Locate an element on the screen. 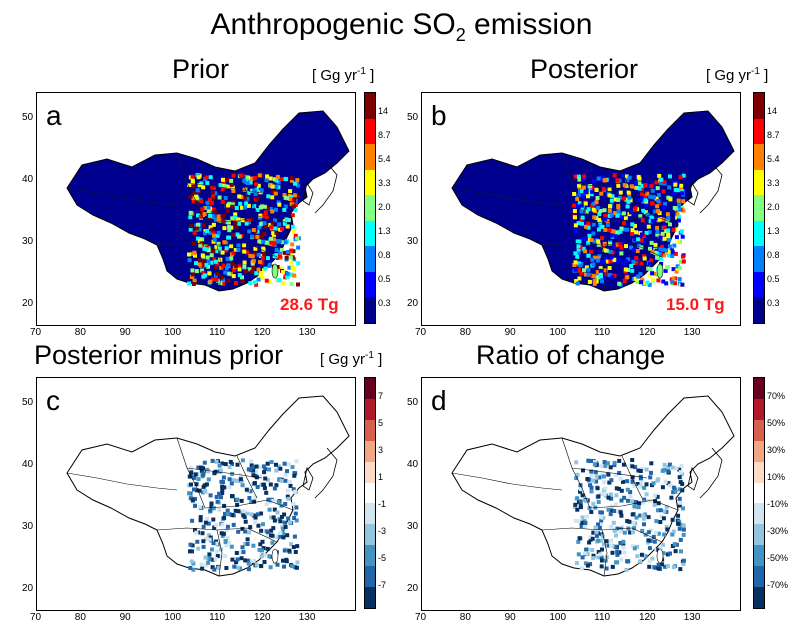  lat-tick-label: 40 is located at coordinates (413, 464).